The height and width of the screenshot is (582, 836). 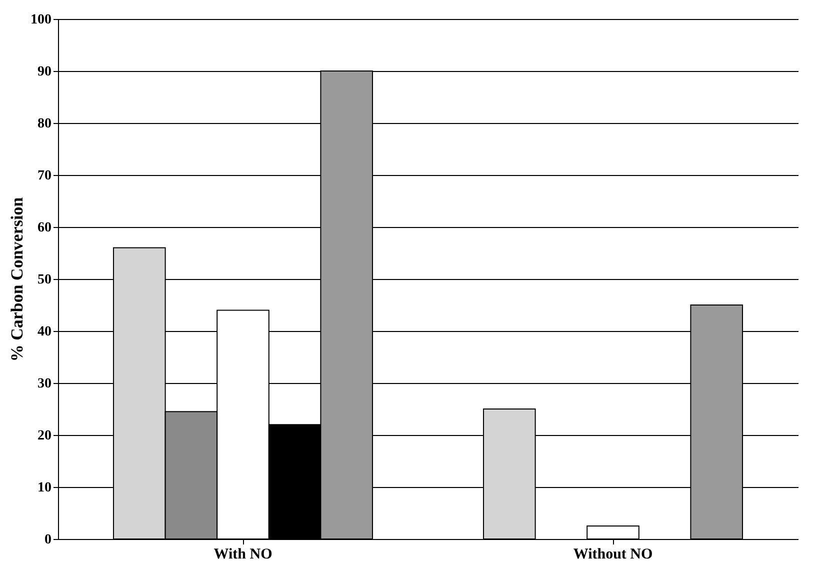 I want to click on y-tick-label: 40, so click(x=45, y=332).